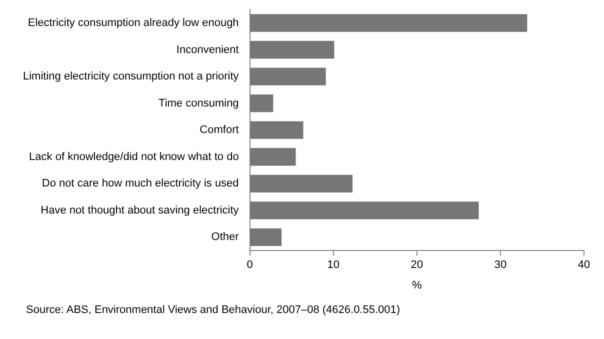 Image resolution: width=604 pixels, height=339 pixels. What do you see at coordinates (213, 310) in the screenshot?
I see `source-note: Source: ABS, Environmental Views and Behaviour, 2007–08 (4626.0.55.001)` at bounding box center [213, 310].